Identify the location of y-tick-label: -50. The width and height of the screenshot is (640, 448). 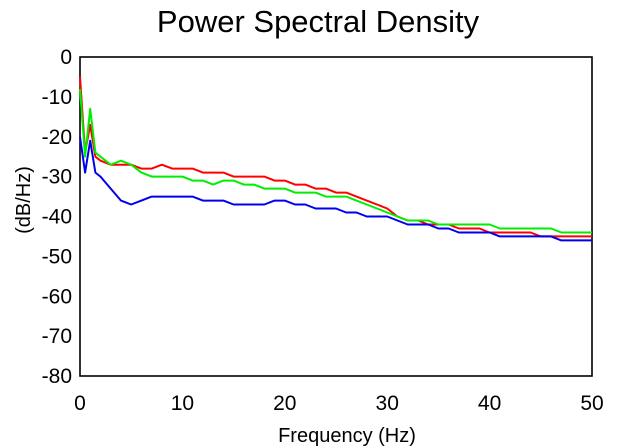
(57, 256).